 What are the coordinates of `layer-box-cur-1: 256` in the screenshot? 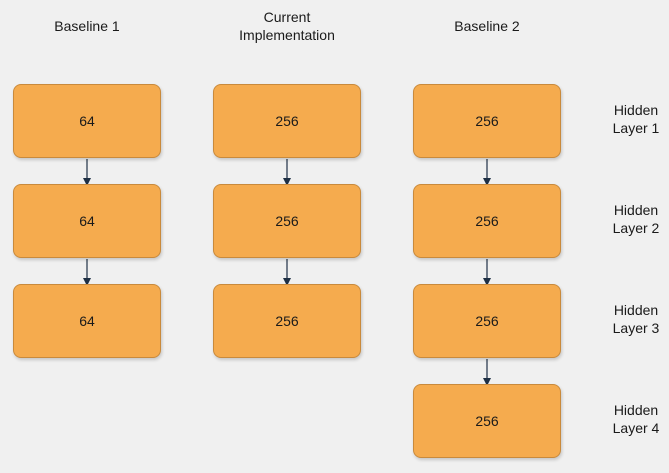 It's located at (287, 121).